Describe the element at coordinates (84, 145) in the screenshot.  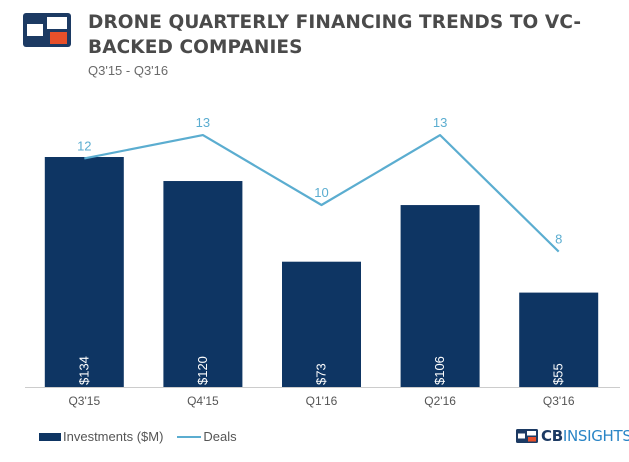
I see `deals-value-label: 12` at that location.